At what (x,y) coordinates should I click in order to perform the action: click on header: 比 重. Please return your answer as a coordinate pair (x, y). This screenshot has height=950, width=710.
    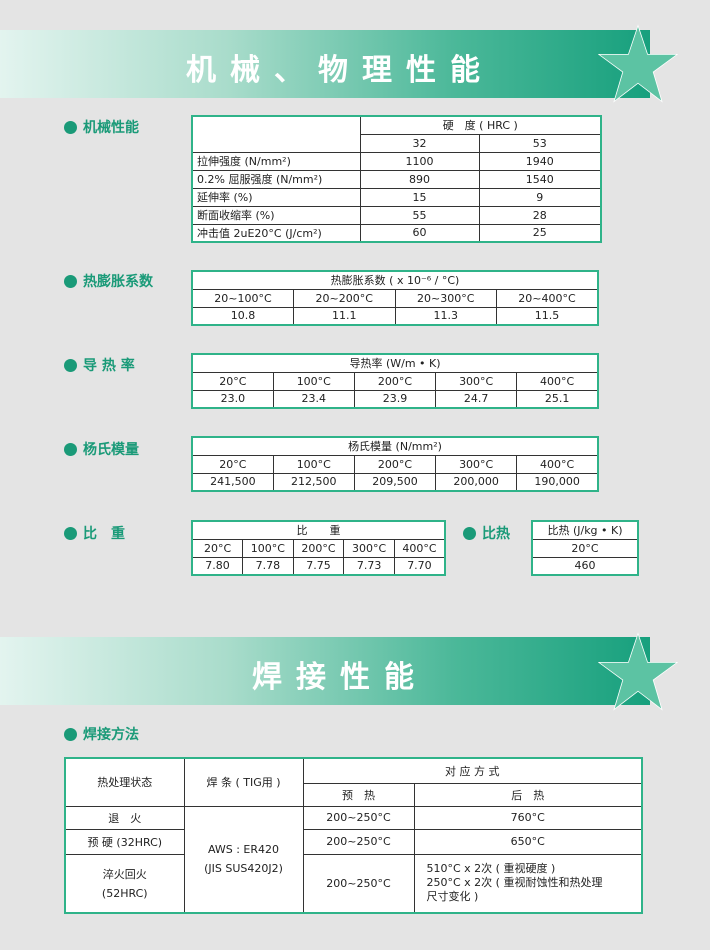
    Looking at the image, I should click on (318, 530).